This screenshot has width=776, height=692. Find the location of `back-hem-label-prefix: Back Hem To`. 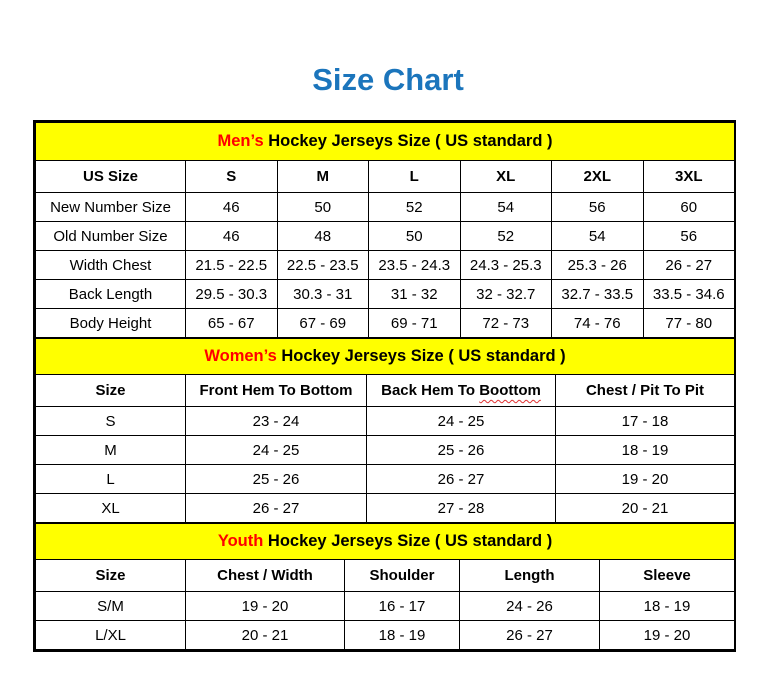

back-hem-label-prefix: Back Hem To is located at coordinates (430, 390).